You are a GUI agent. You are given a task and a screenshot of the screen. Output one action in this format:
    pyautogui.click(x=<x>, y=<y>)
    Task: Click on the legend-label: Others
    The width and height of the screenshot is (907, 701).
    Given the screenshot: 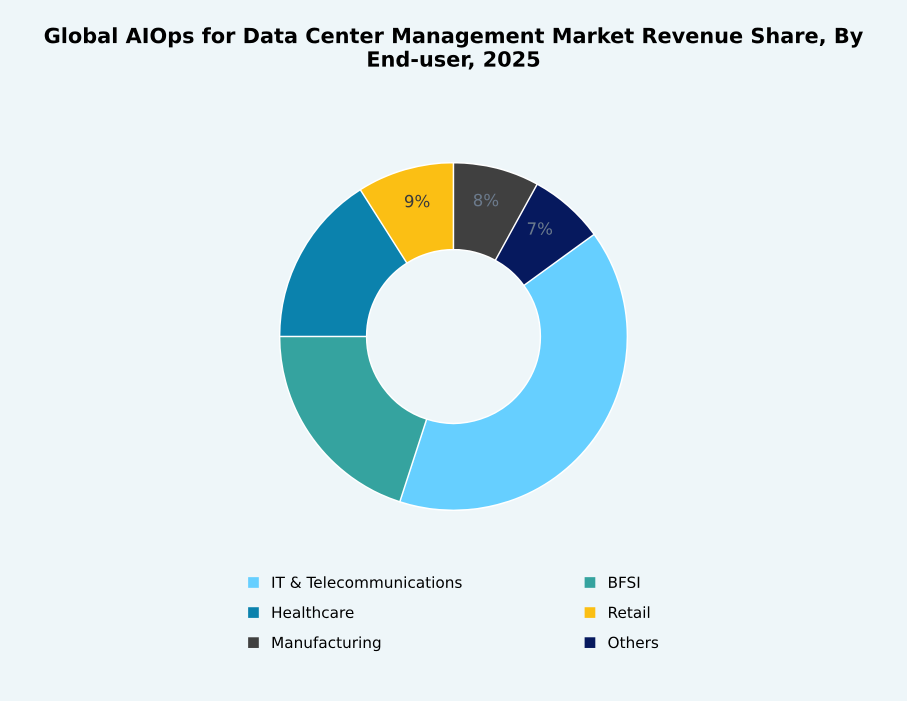 What is the action you would take?
    pyautogui.click(x=633, y=642)
    